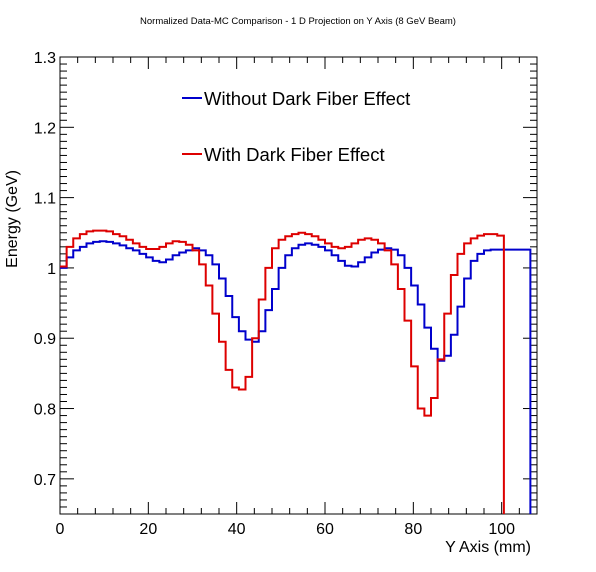  Describe the element at coordinates (148, 529) in the screenshot. I see `x-tick-label: 20` at that location.